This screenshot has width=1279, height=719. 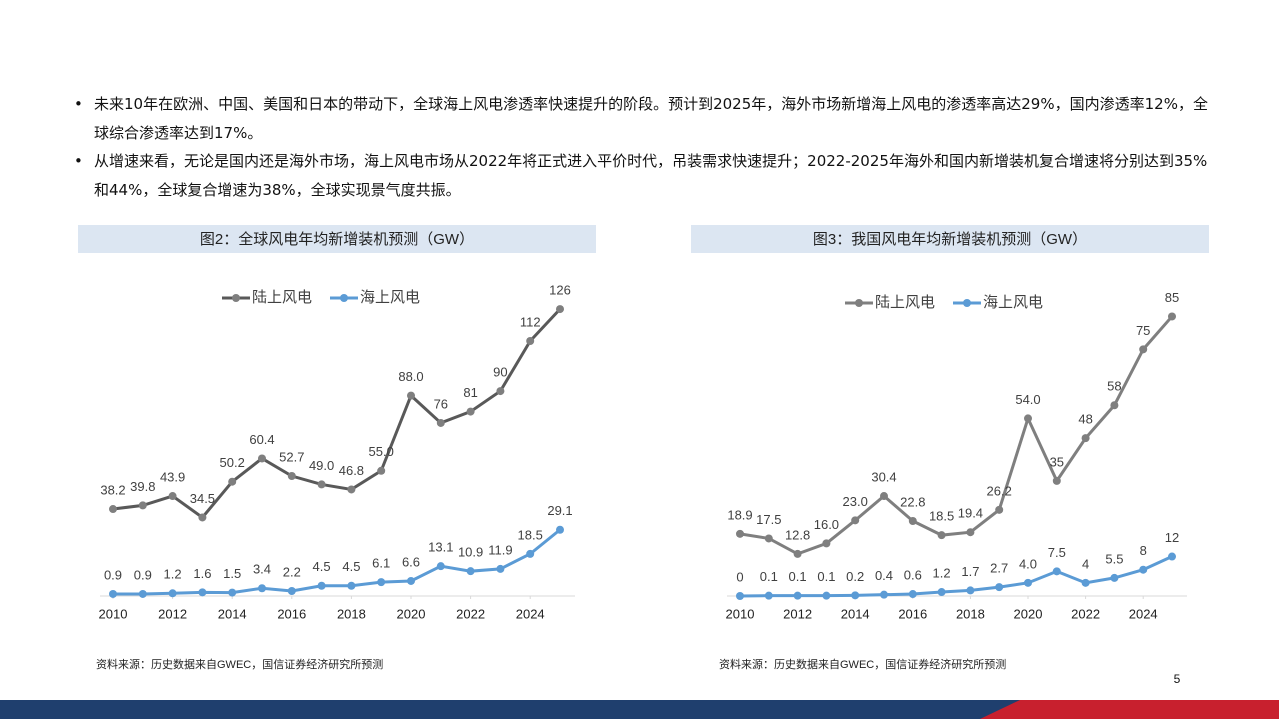 What do you see at coordinates (1172, 537) in the screenshot?
I see `data-label: 12` at bounding box center [1172, 537].